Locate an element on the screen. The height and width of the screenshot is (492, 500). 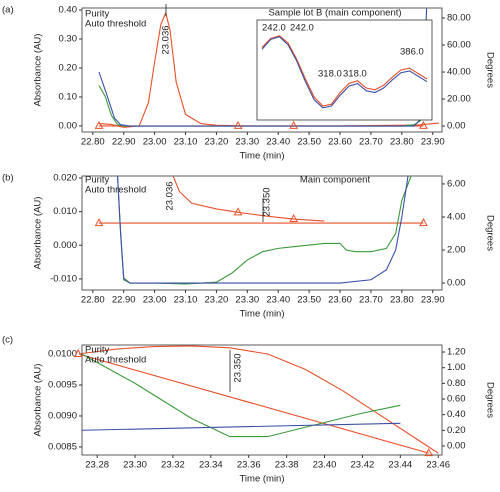
y2-tick-label: 4.00 is located at coordinates (456, 216).